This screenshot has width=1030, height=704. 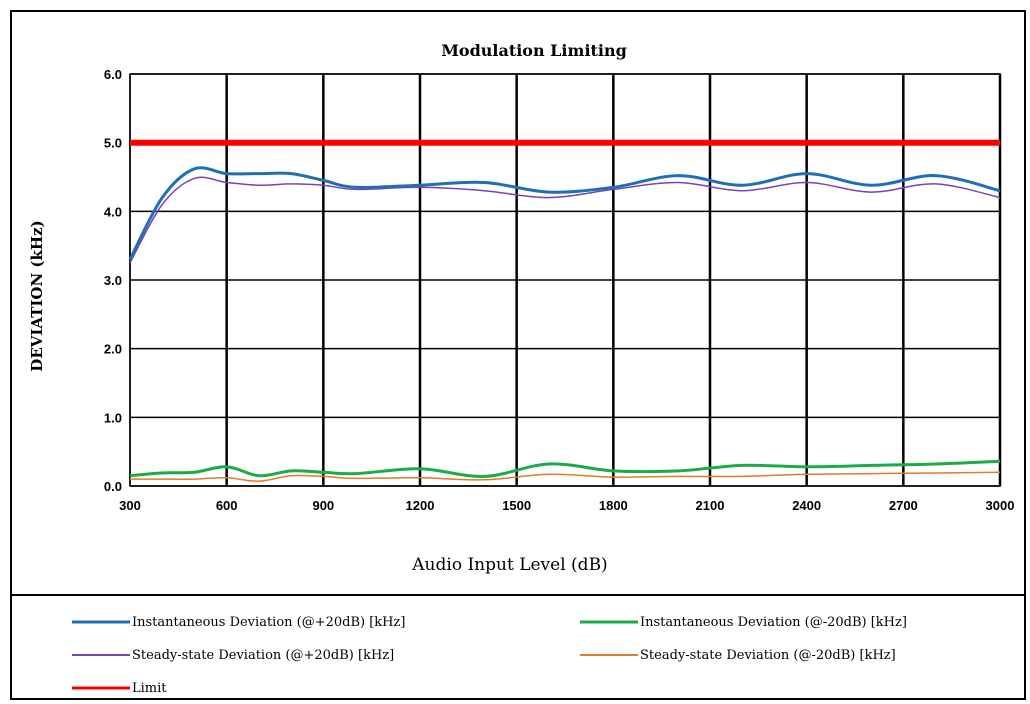 I want to click on y-tick-label: 4.0, so click(x=113, y=211).